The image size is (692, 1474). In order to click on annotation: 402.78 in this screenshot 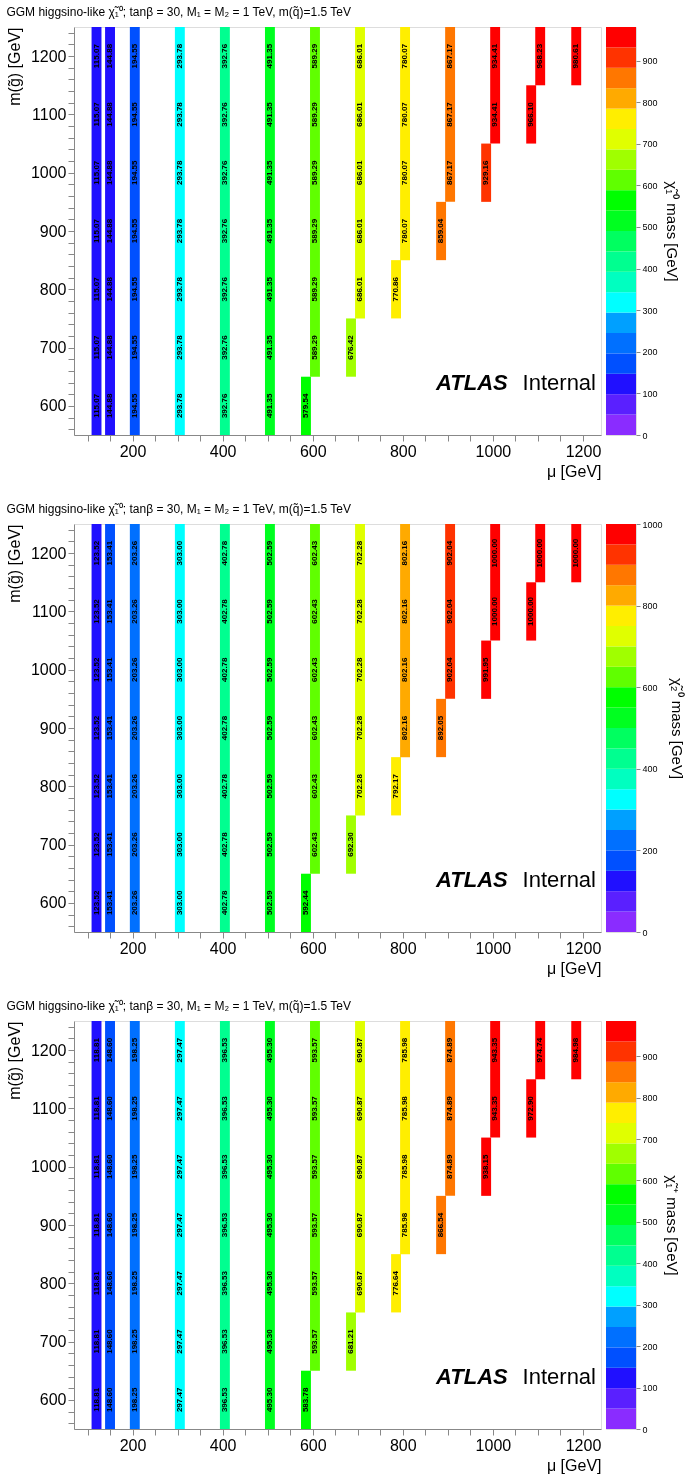, I will do `click(224, 903)`.